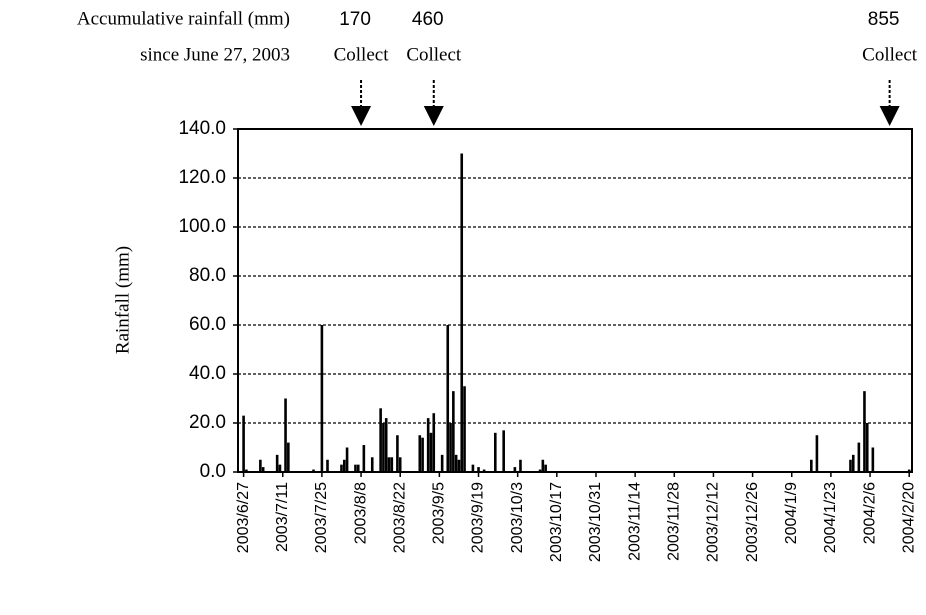 This screenshot has height=615, width=926. I want to click on x-tick-label: 2003/12/26, so click(752, 522).